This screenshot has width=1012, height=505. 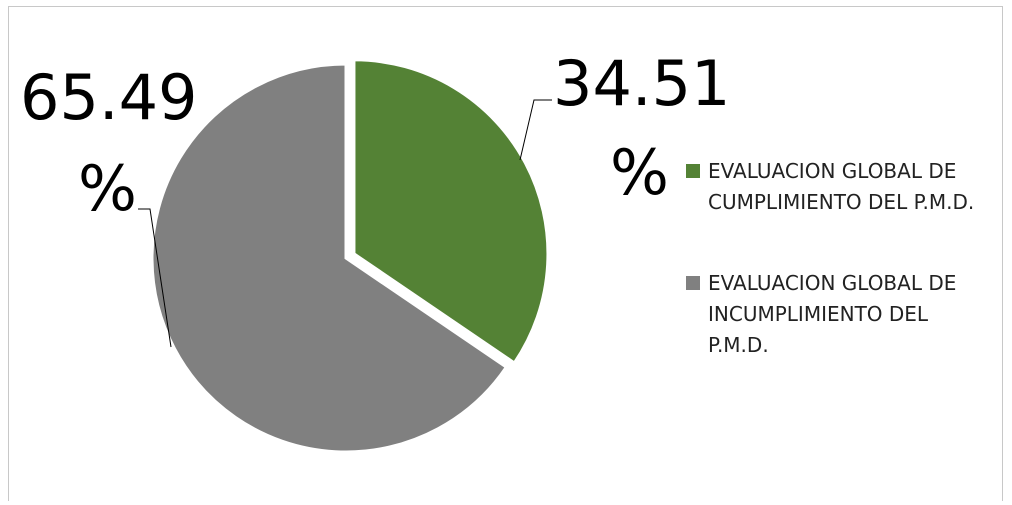 I want to click on legend-label-1-line-1: EVALUACION GLOBAL DE, so click(x=832, y=171).